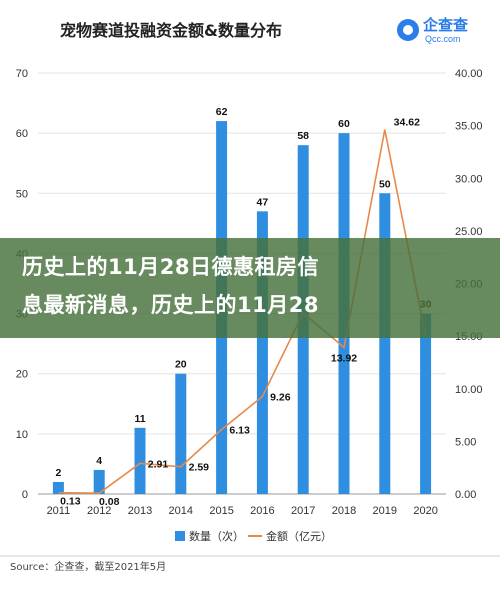 The width and height of the screenshot is (500, 590). Describe the element at coordinates (469, 179) in the screenshot. I see `right-tick-label: 30.00` at that location.